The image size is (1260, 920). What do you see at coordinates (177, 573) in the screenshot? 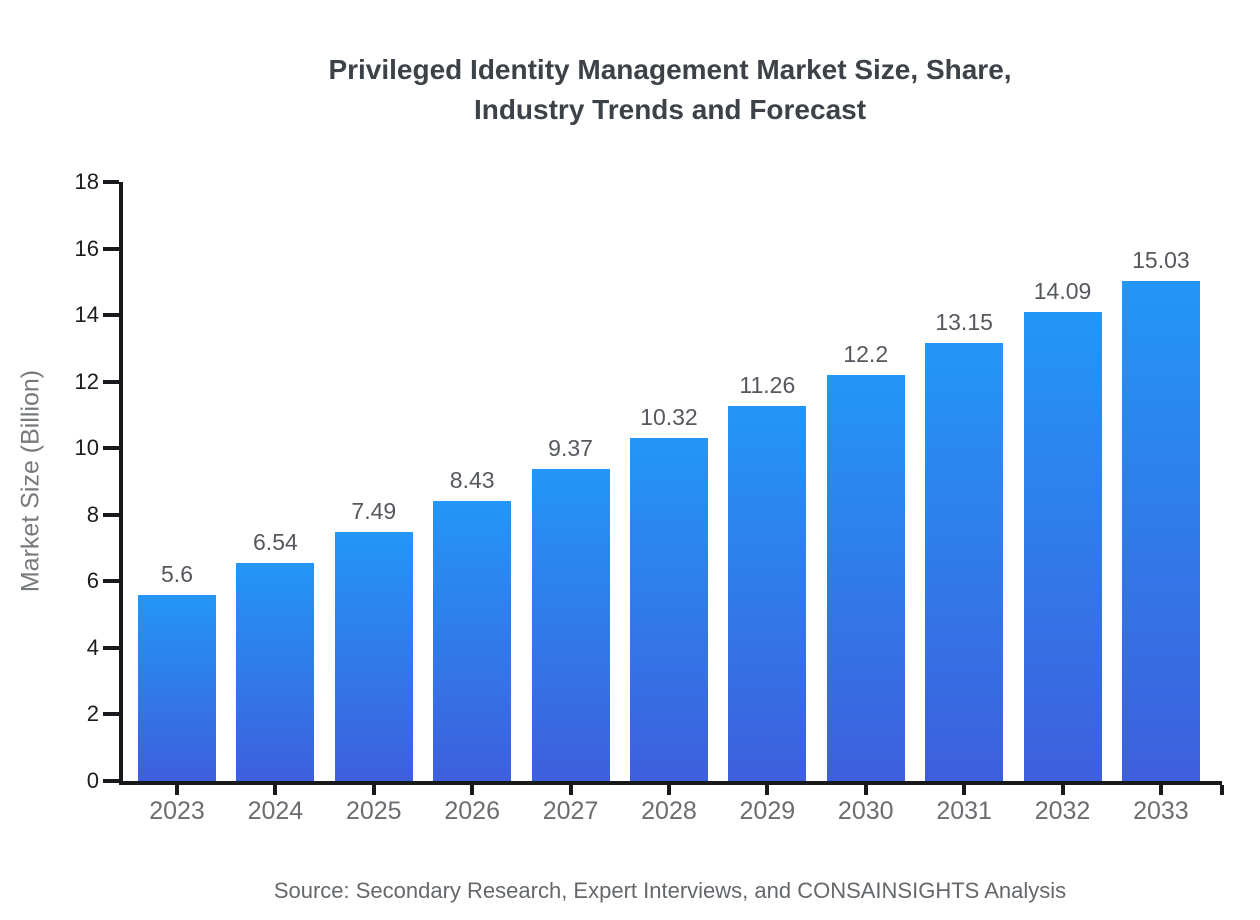
I see `bar-value-label: 5.6` at bounding box center [177, 573].